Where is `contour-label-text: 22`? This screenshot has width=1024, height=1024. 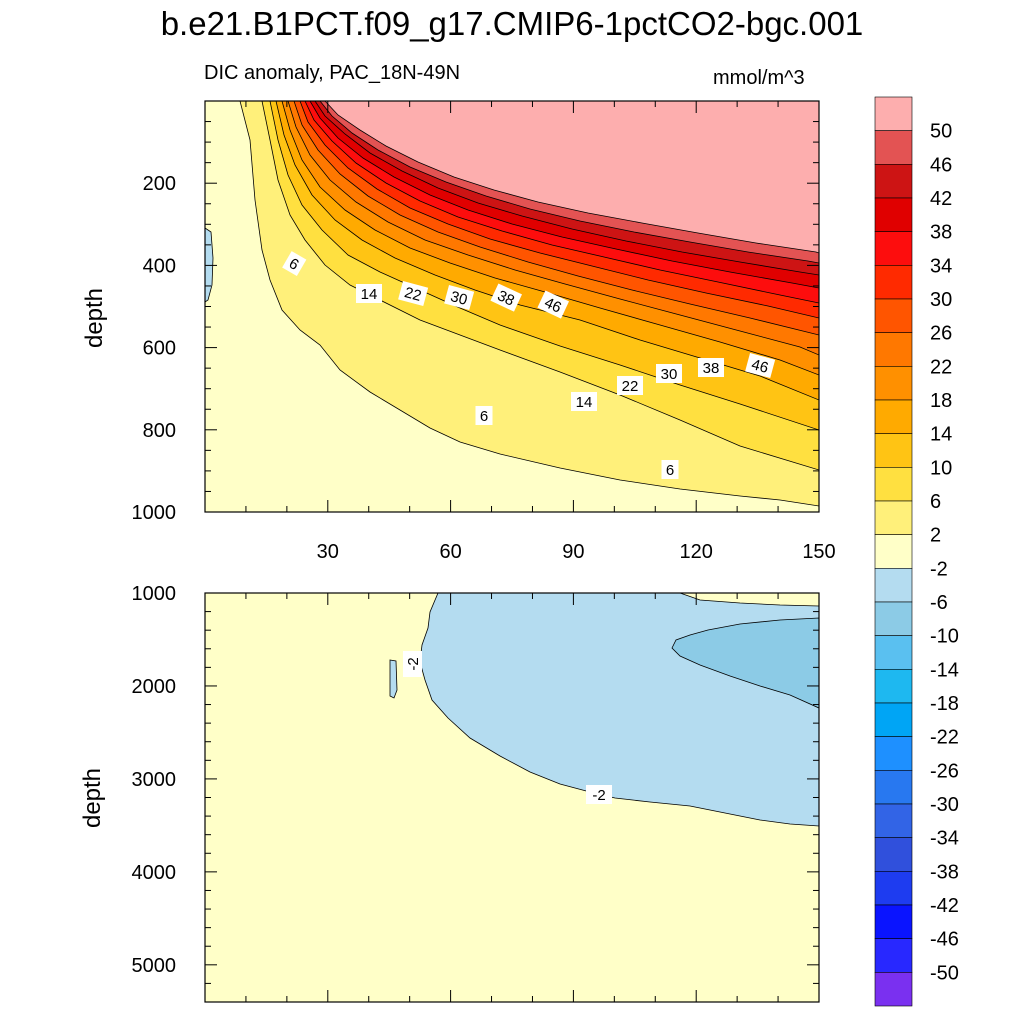 contour-label-text: 22 is located at coordinates (413, 294).